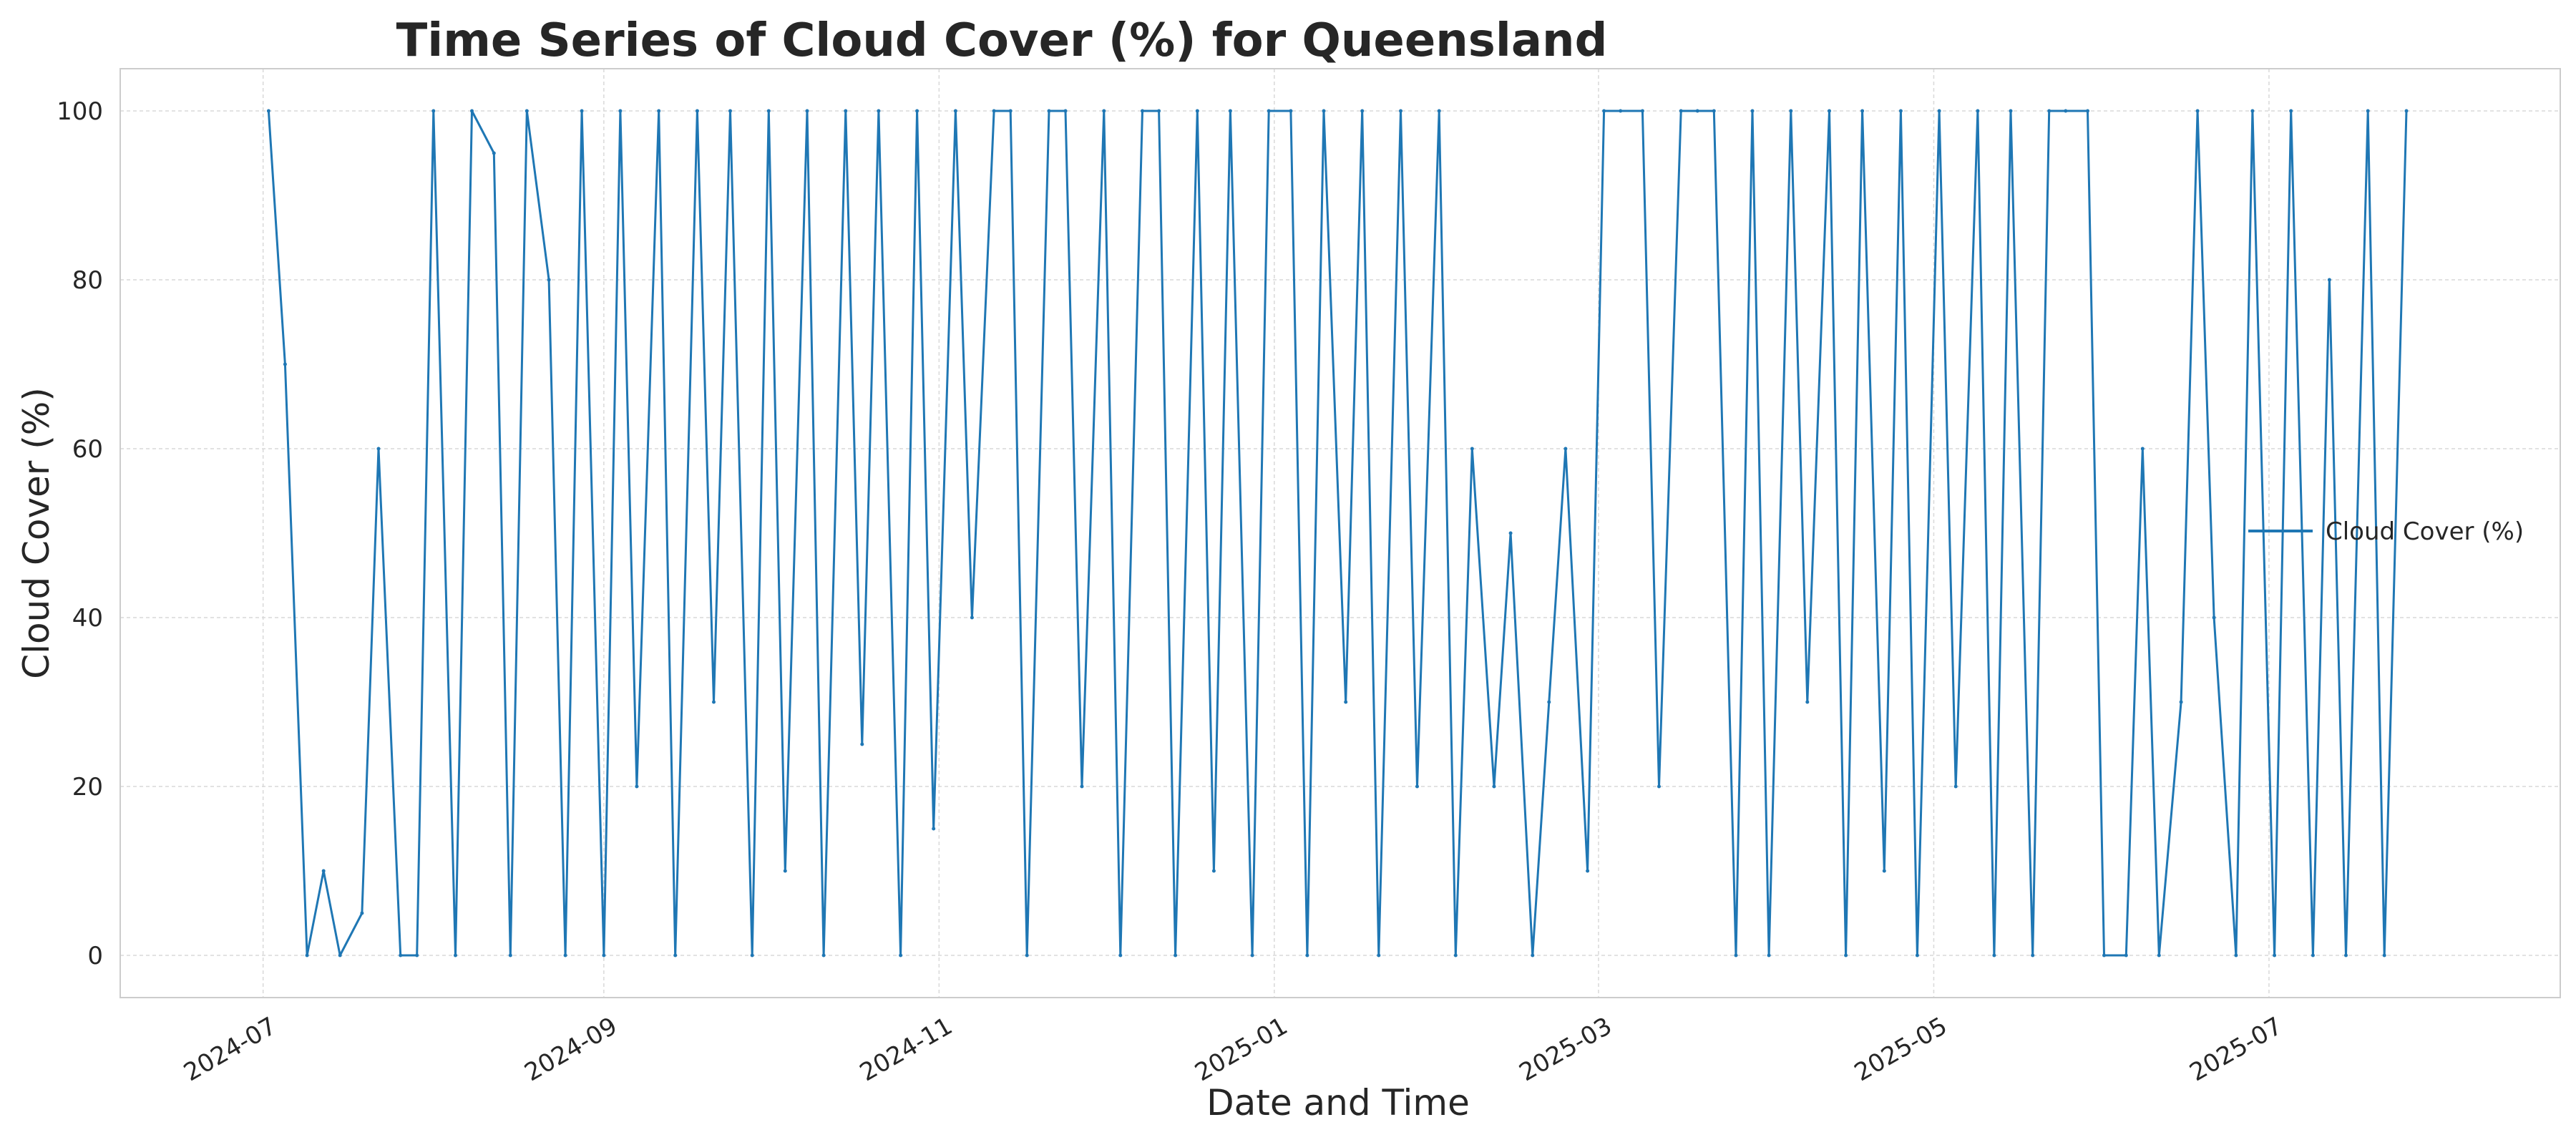  I want to click on y-tick-label: 20, so click(87, 787).